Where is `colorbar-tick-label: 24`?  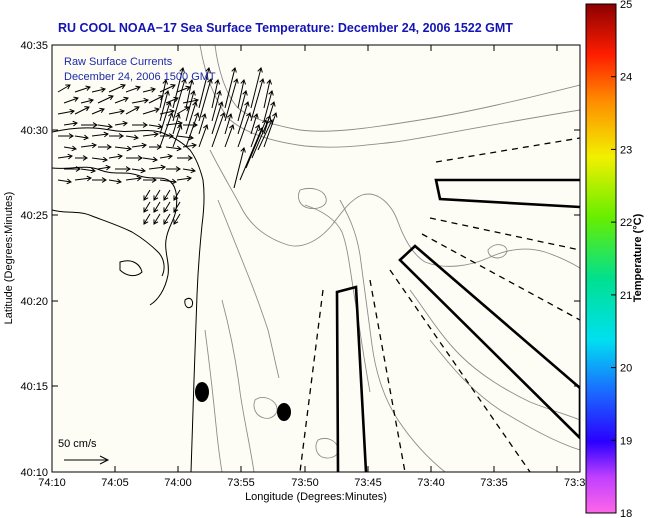
colorbar-tick-label: 24 is located at coordinates (626, 78).